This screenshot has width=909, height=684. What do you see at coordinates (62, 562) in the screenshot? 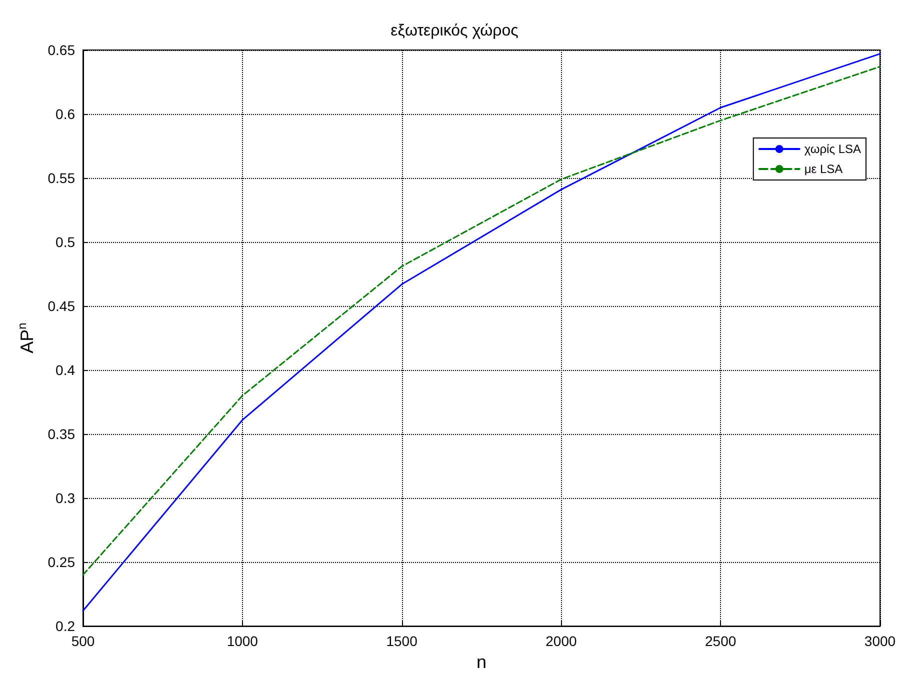
I see `y-tick-label: 0.25` at bounding box center [62, 562].